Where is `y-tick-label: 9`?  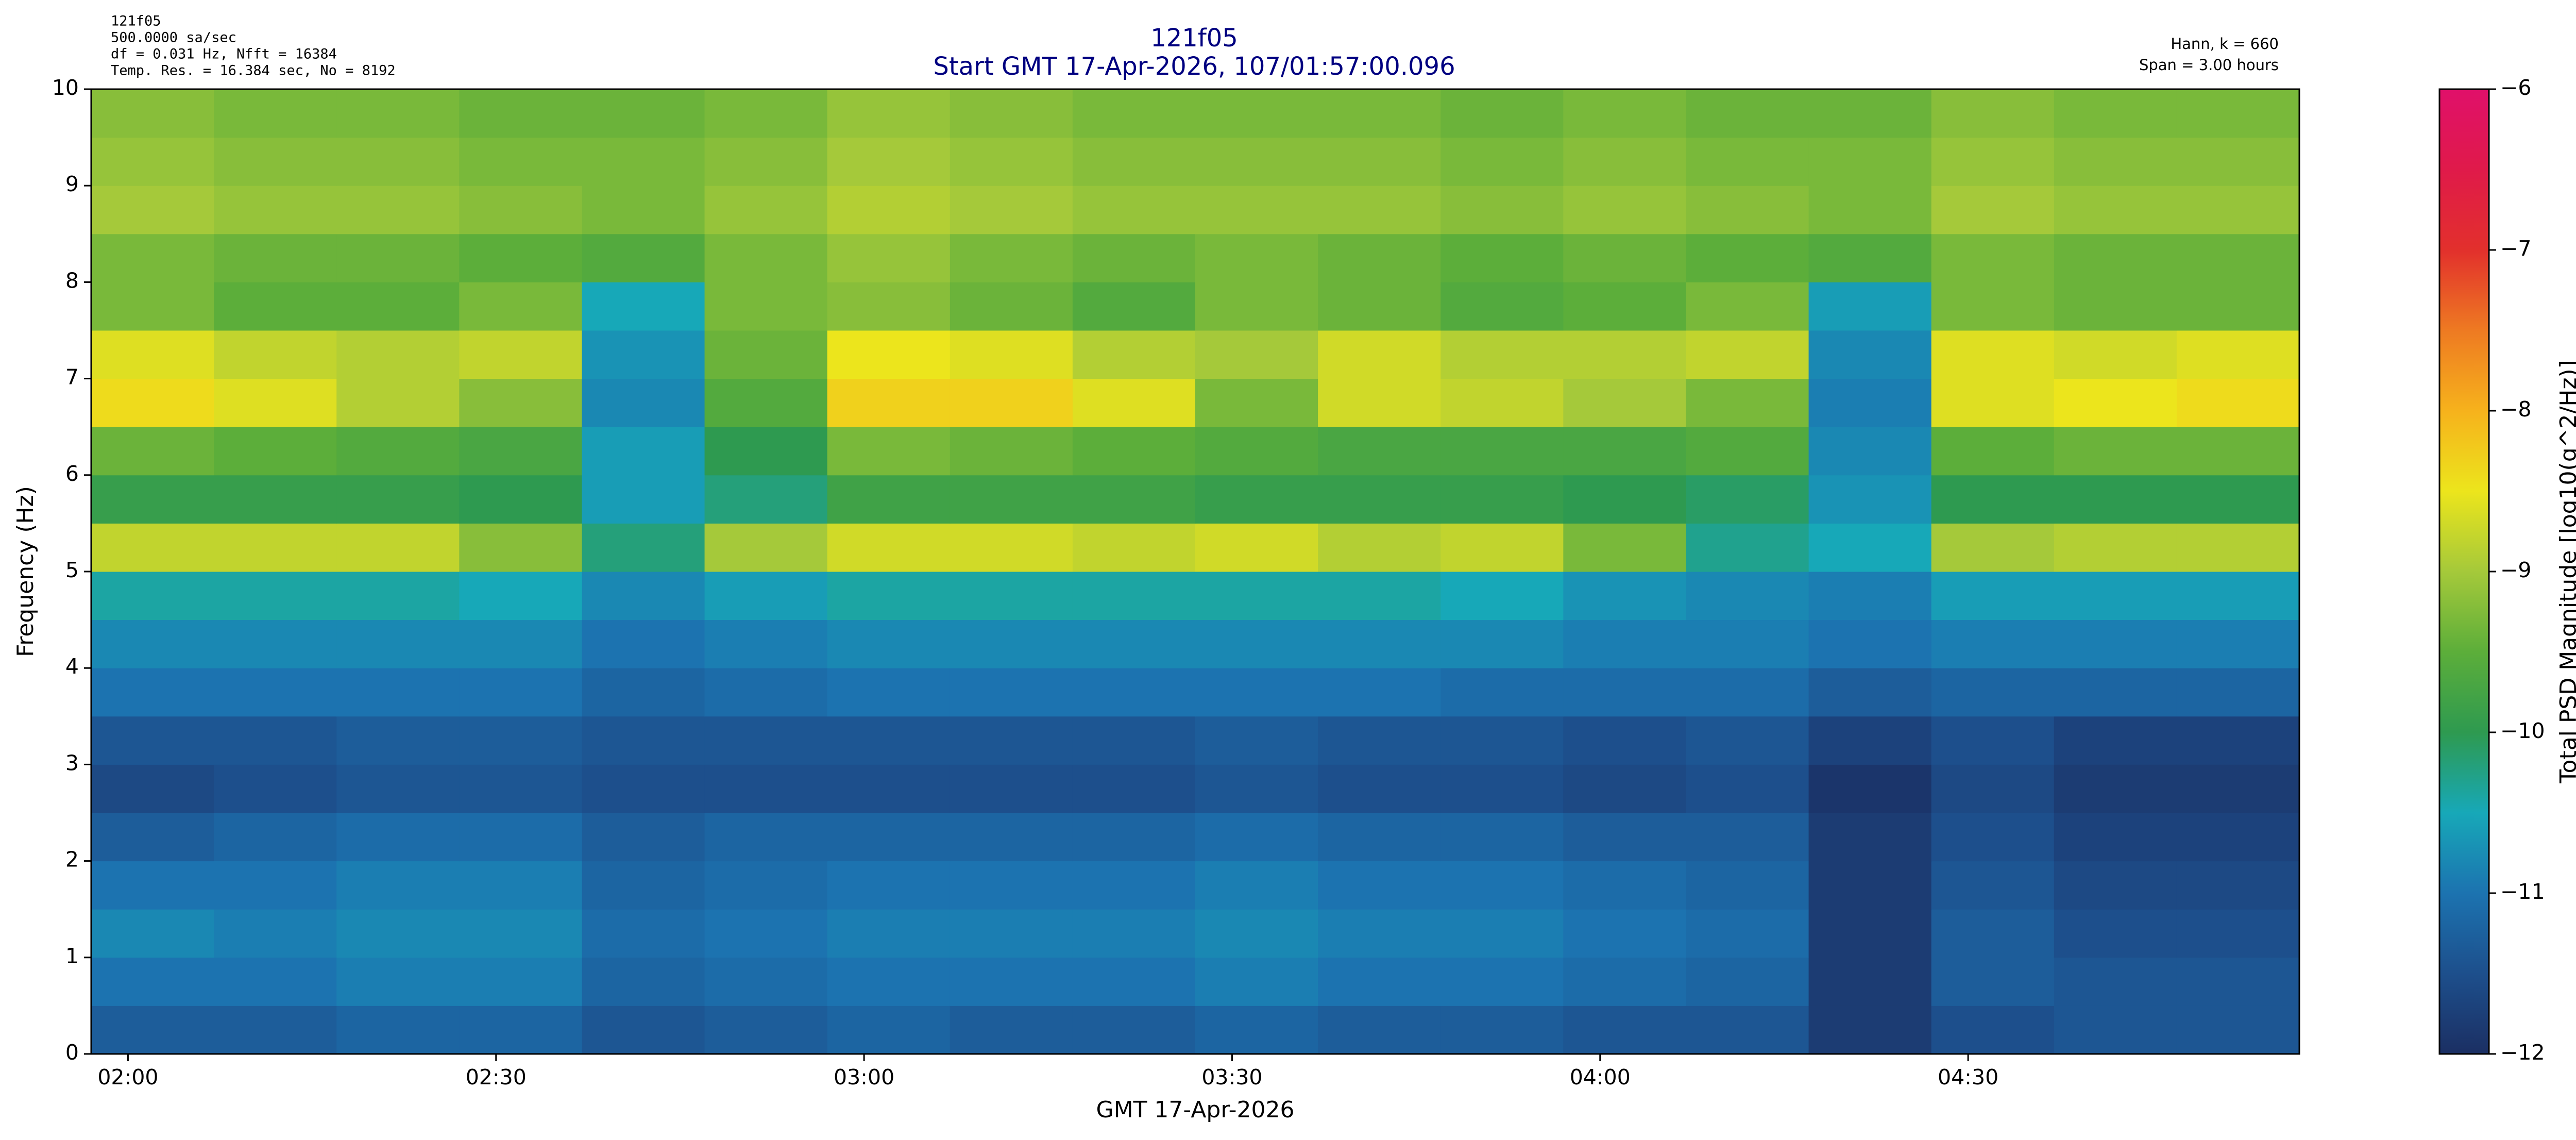 y-tick-label: 9 is located at coordinates (72, 184).